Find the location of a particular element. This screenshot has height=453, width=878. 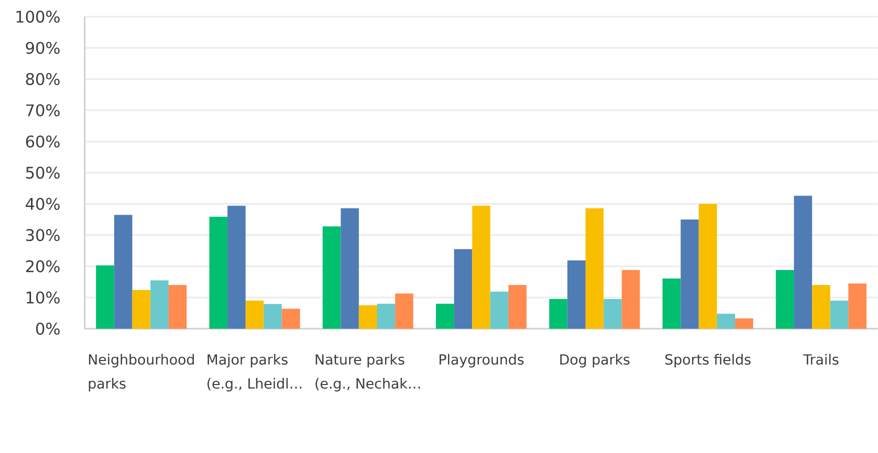

x-tick-label: Sports fields is located at coordinates (708, 361).